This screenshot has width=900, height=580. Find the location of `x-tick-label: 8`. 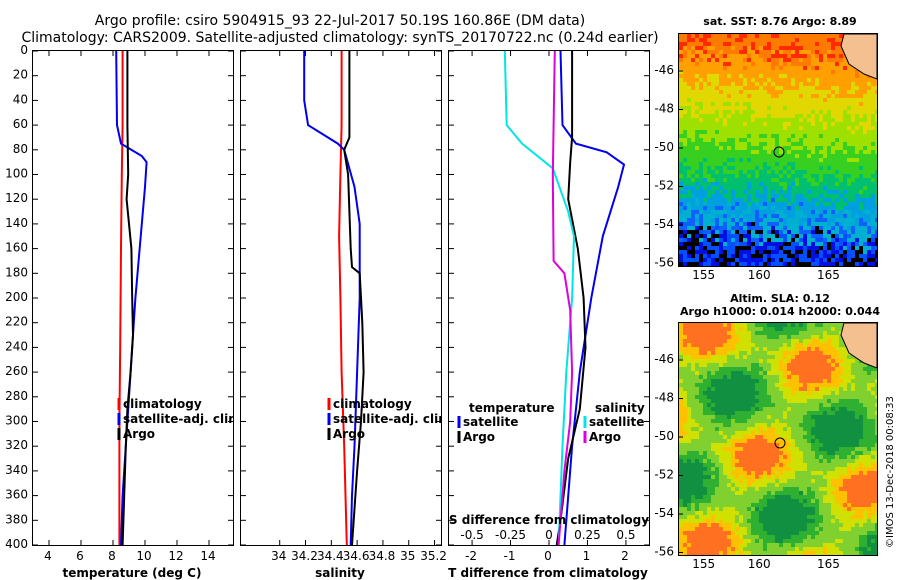

x-tick-label: 8 is located at coordinates (112, 556).